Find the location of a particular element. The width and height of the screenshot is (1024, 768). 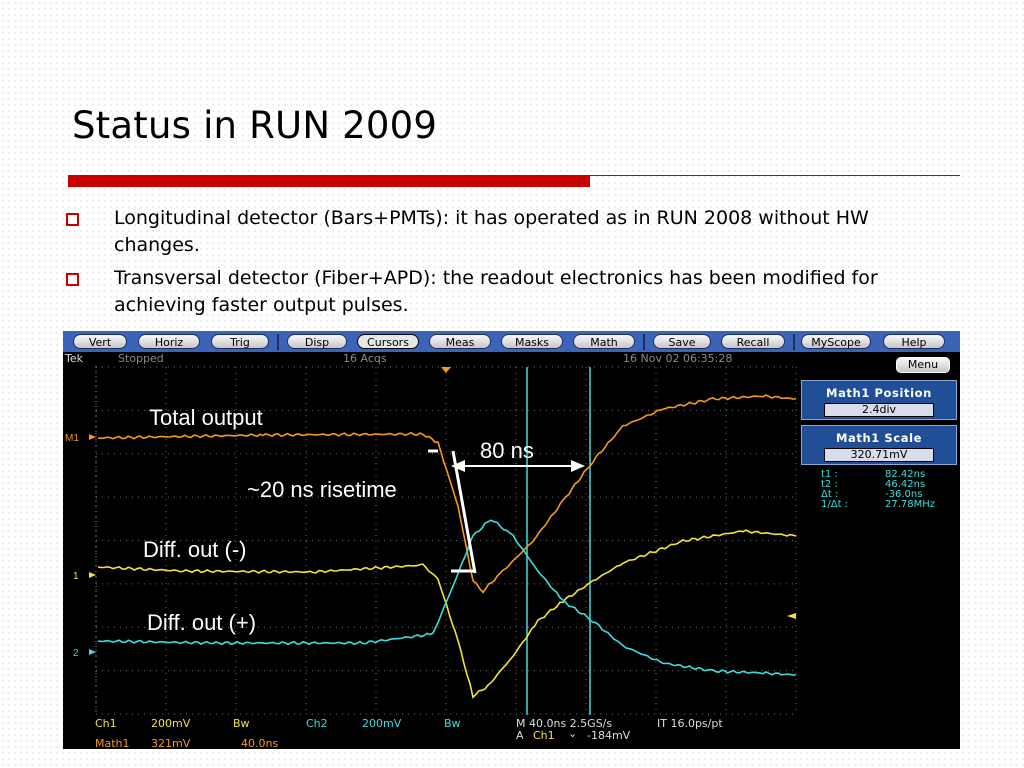

math1-scale: 321mV is located at coordinates (171, 743).